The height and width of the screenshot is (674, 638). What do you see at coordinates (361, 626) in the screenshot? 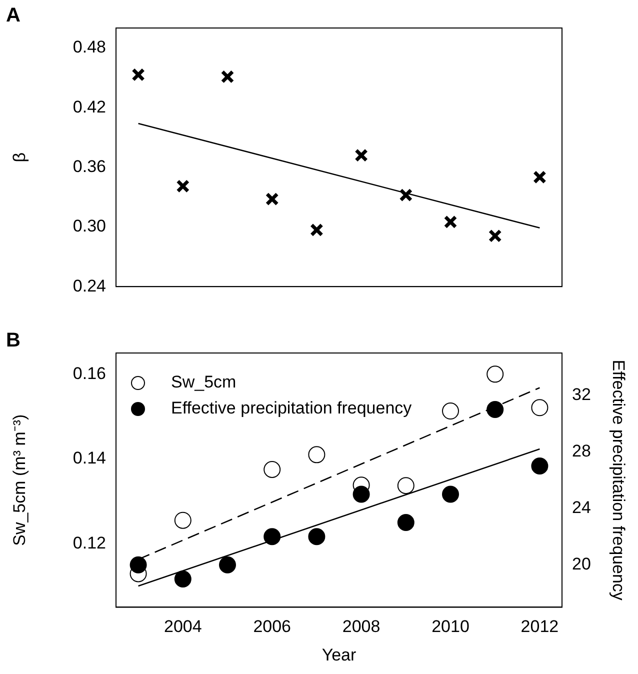
I see `x-tick-label: 2008` at bounding box center [361, 626].